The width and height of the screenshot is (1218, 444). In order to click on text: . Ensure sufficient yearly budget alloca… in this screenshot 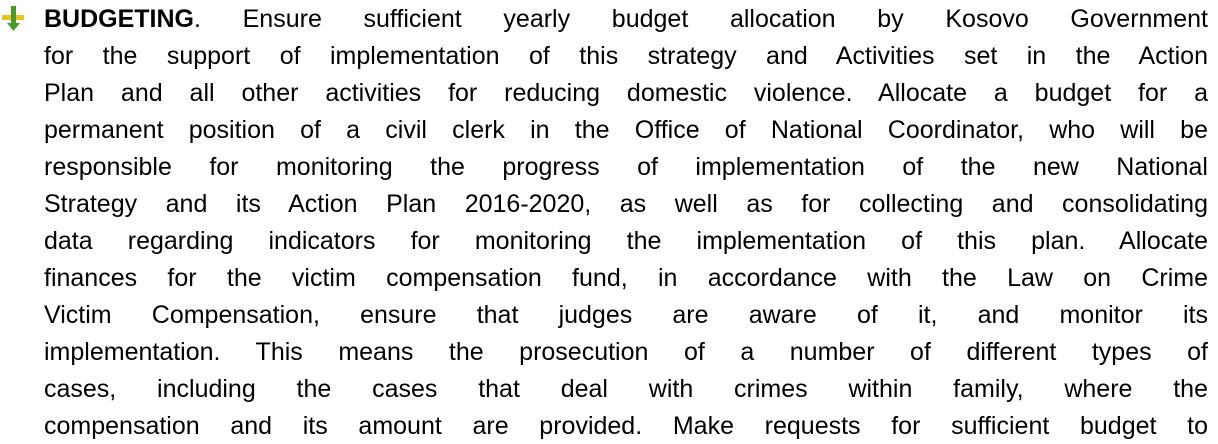, I will do `click(701, 19)`.